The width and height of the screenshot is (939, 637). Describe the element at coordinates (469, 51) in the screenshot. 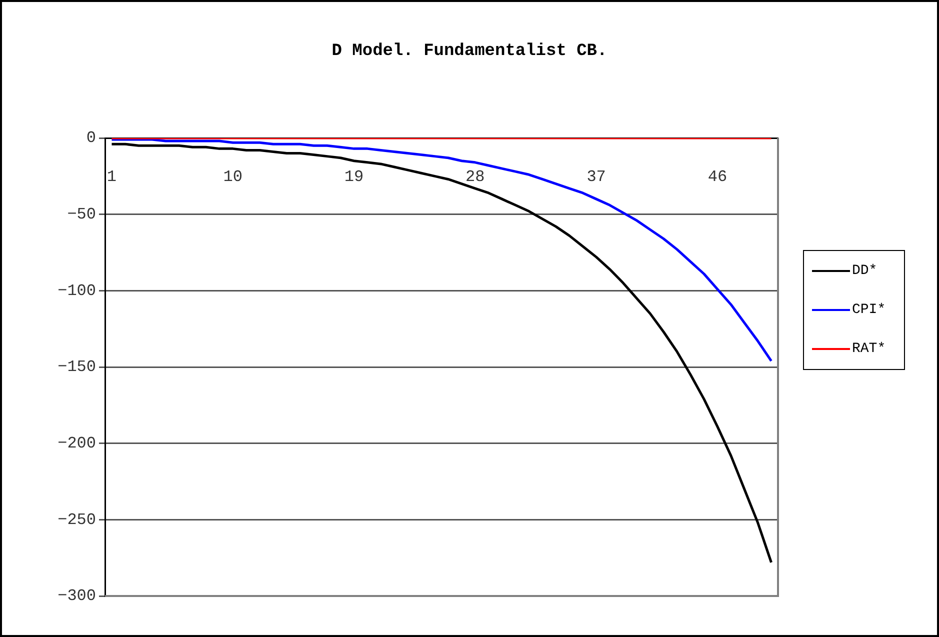

I see `chart-title: D Model. Fundamentalist CB.` at that location.